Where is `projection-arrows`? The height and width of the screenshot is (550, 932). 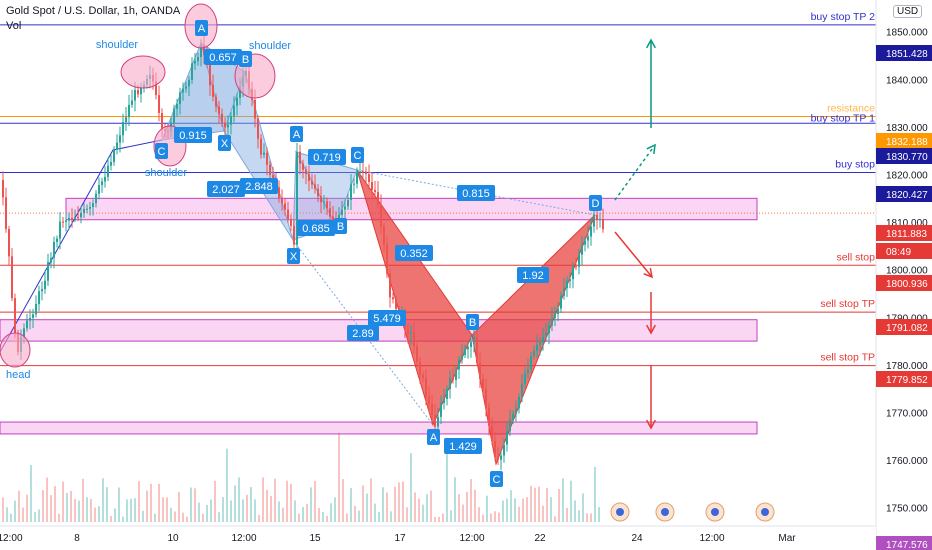
projection-arrows is located at coordinates (635, 234).